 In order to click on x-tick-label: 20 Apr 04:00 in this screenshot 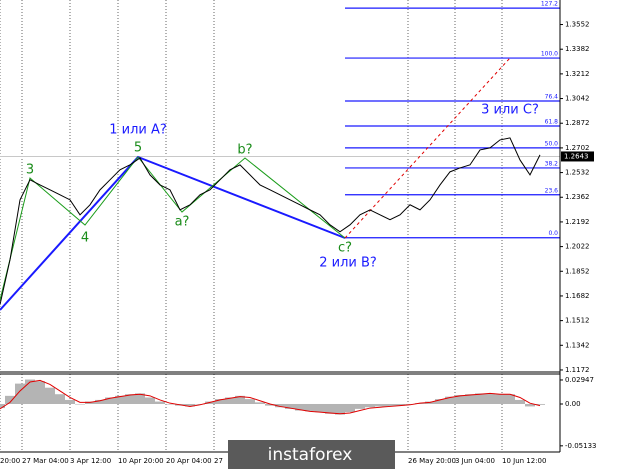, I will do `click(189, 461)`.